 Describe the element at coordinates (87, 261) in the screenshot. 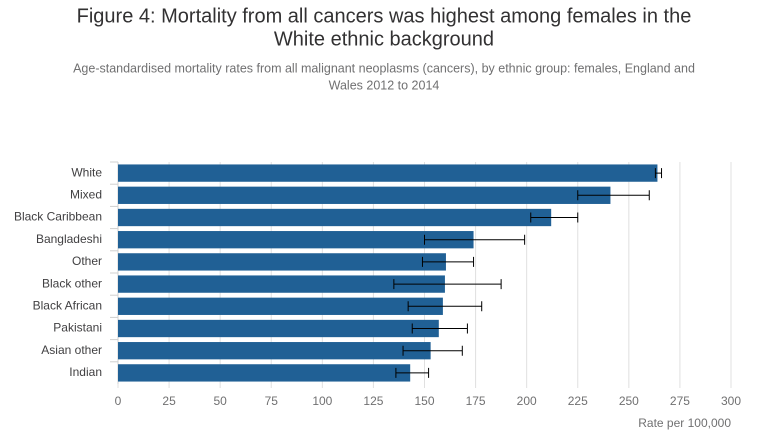

I see `y-tick-label: Other` at that location.